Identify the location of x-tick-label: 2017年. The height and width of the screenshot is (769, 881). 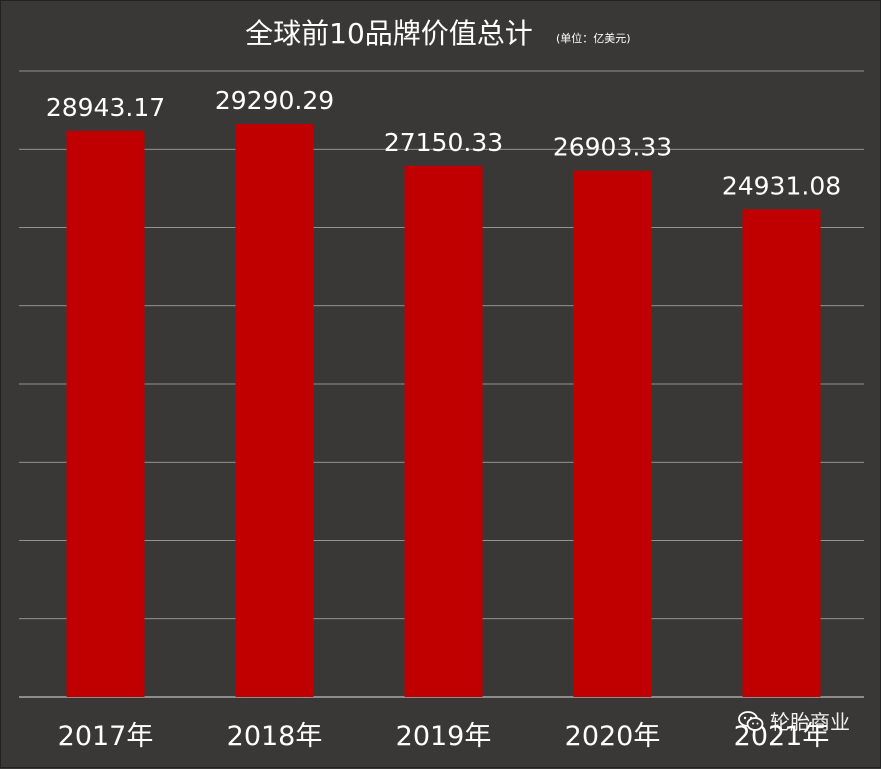
(106, 736).